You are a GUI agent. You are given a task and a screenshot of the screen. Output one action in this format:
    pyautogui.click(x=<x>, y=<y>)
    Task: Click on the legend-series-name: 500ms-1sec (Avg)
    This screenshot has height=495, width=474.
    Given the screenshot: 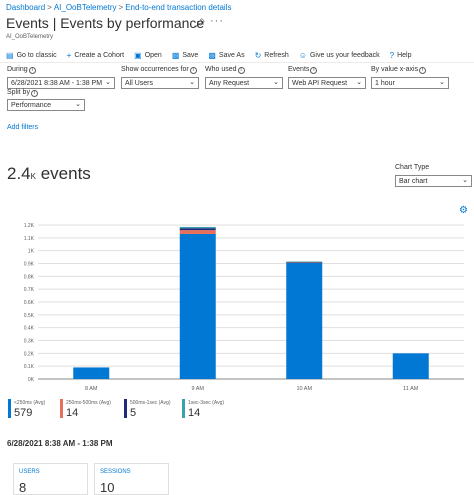 What is the action you would take?
    pyautogui.click(x=150, y=403)
    